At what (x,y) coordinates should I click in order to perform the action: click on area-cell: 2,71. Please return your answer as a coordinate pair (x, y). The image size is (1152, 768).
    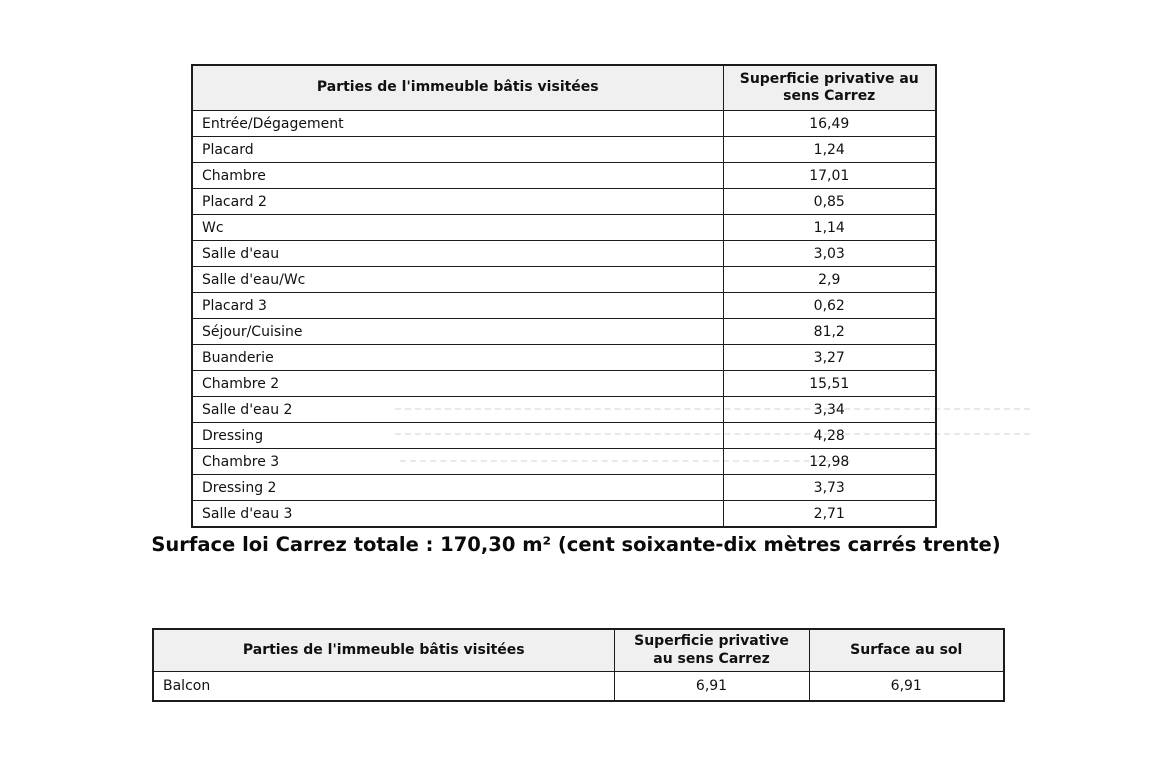
    Looking at the image, I should click on (829, 514).